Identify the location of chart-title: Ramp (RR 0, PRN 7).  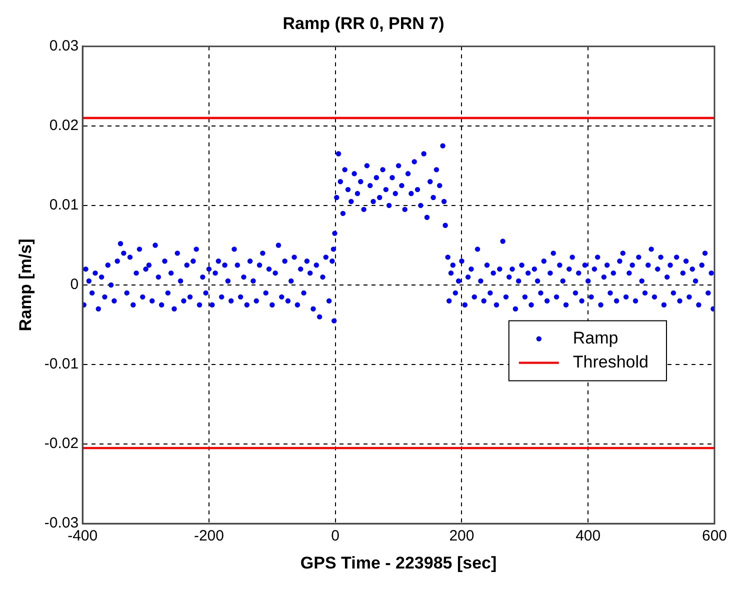
(363, 23).